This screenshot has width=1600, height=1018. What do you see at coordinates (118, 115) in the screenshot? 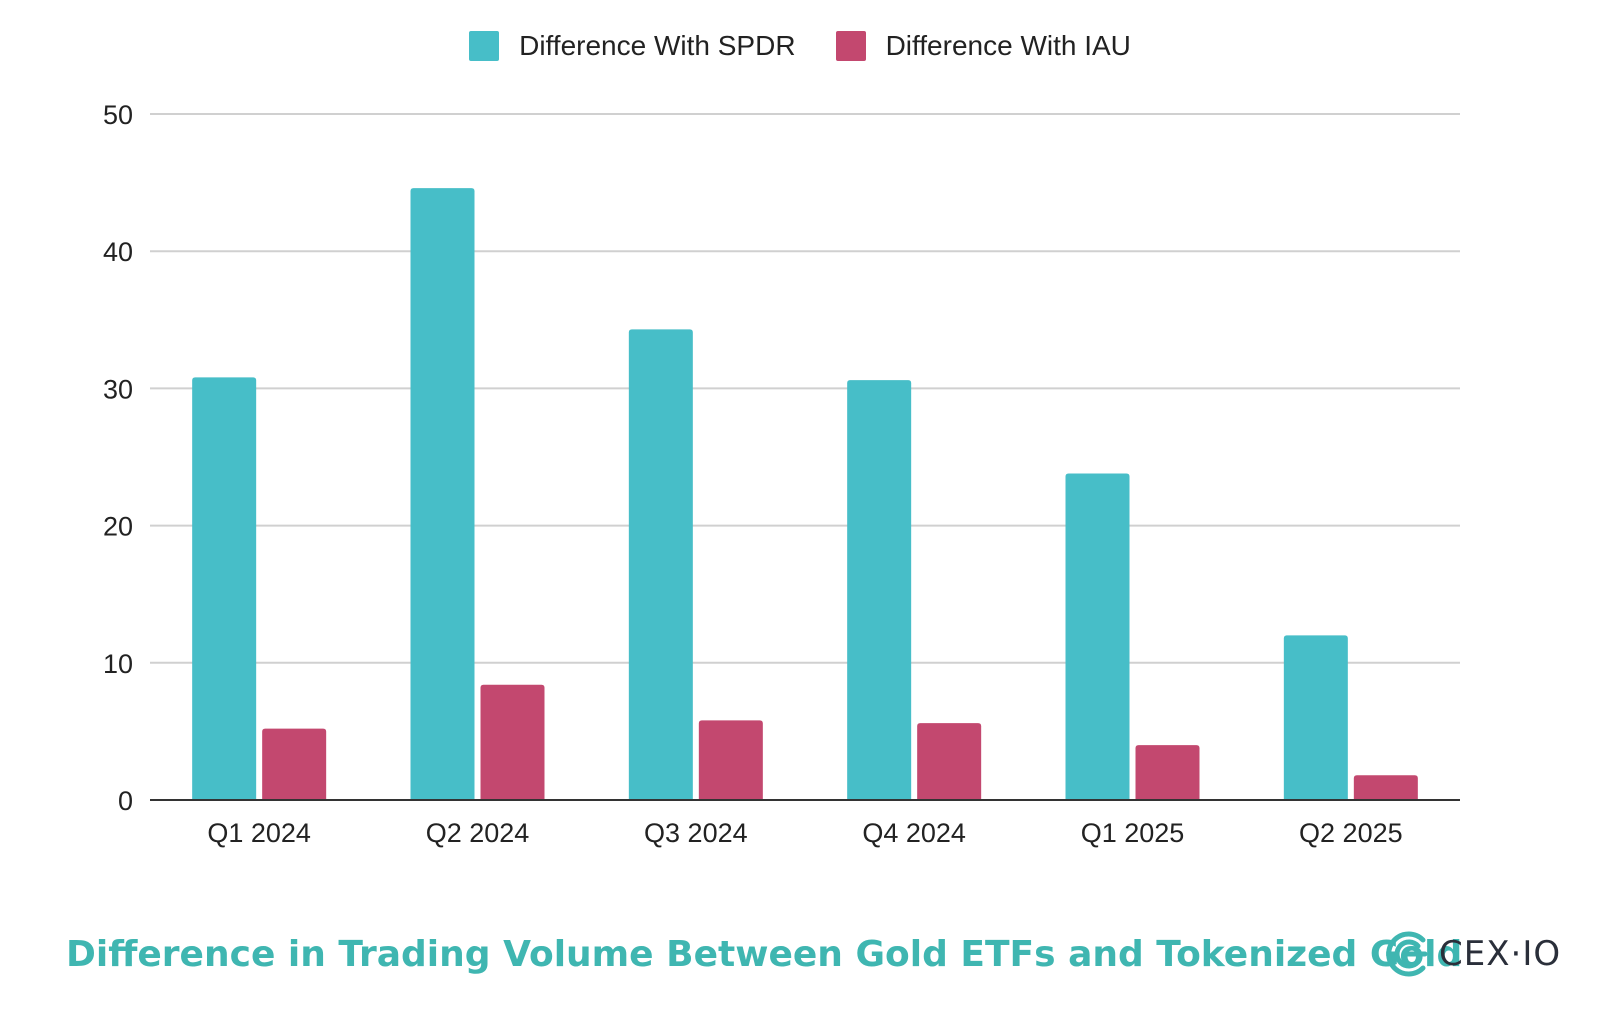
I see `y-tick-label: 50` at bounding box center [118, 115].